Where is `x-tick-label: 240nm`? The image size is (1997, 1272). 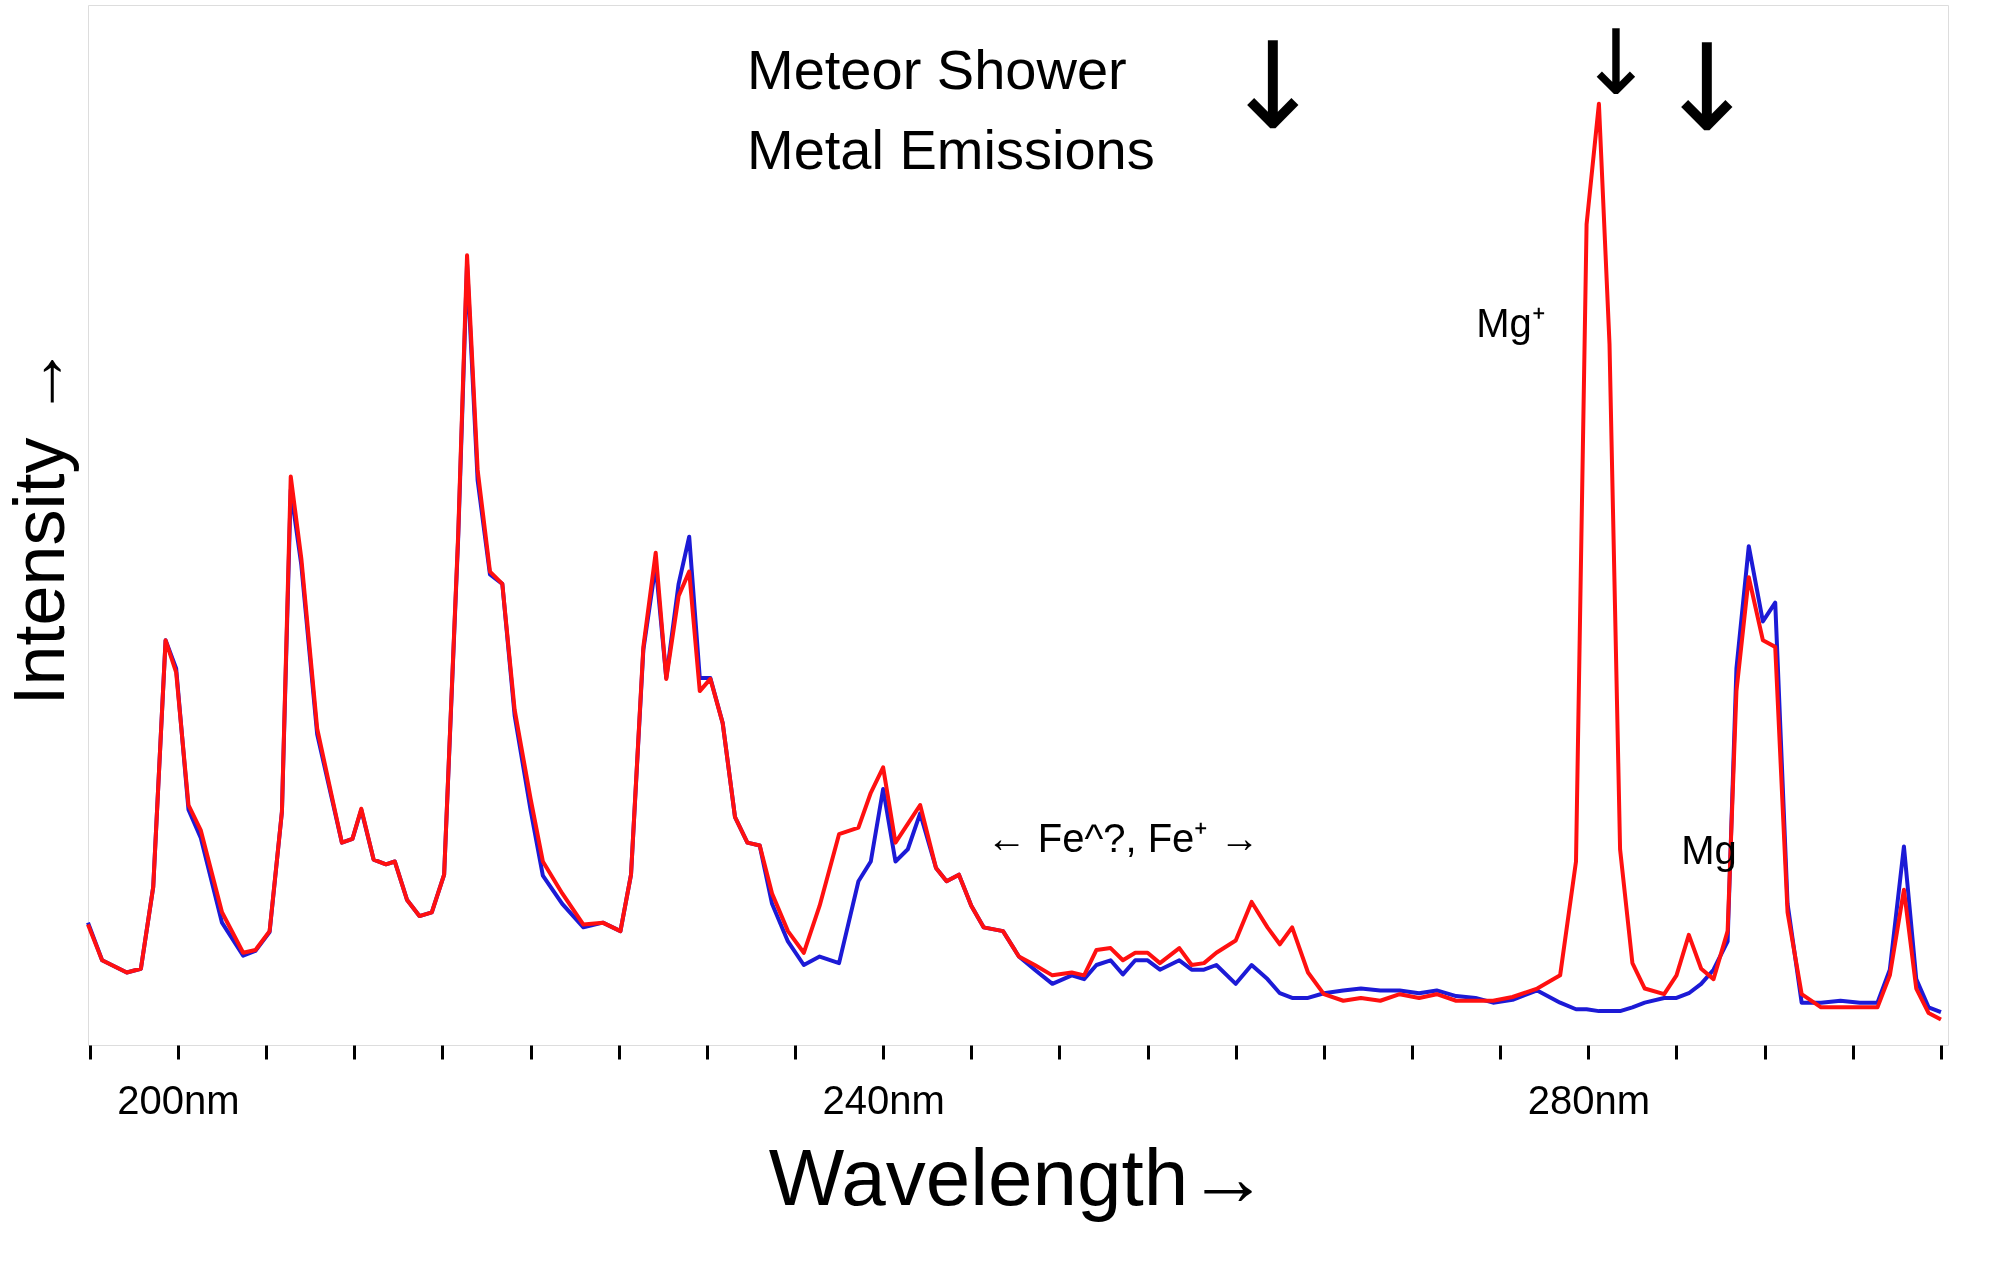
x-tick-label: 240nm is located at coordinates (883, 1099).